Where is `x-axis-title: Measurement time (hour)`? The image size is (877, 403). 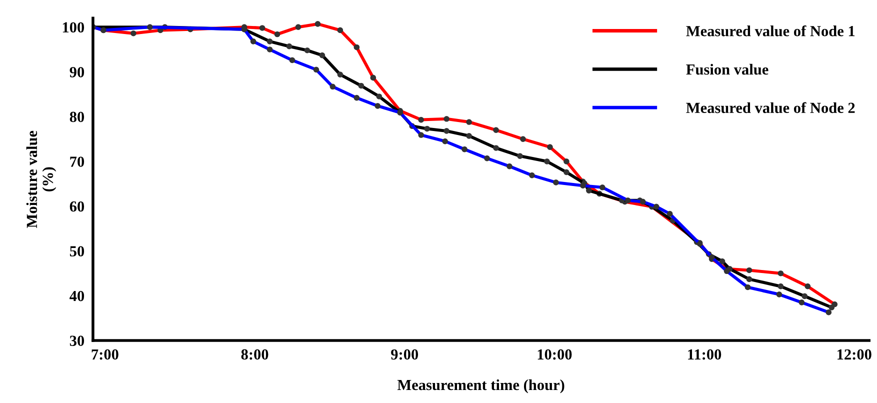
x-axis-title: Measurement time (hour) is located at coordinates (480, 386).